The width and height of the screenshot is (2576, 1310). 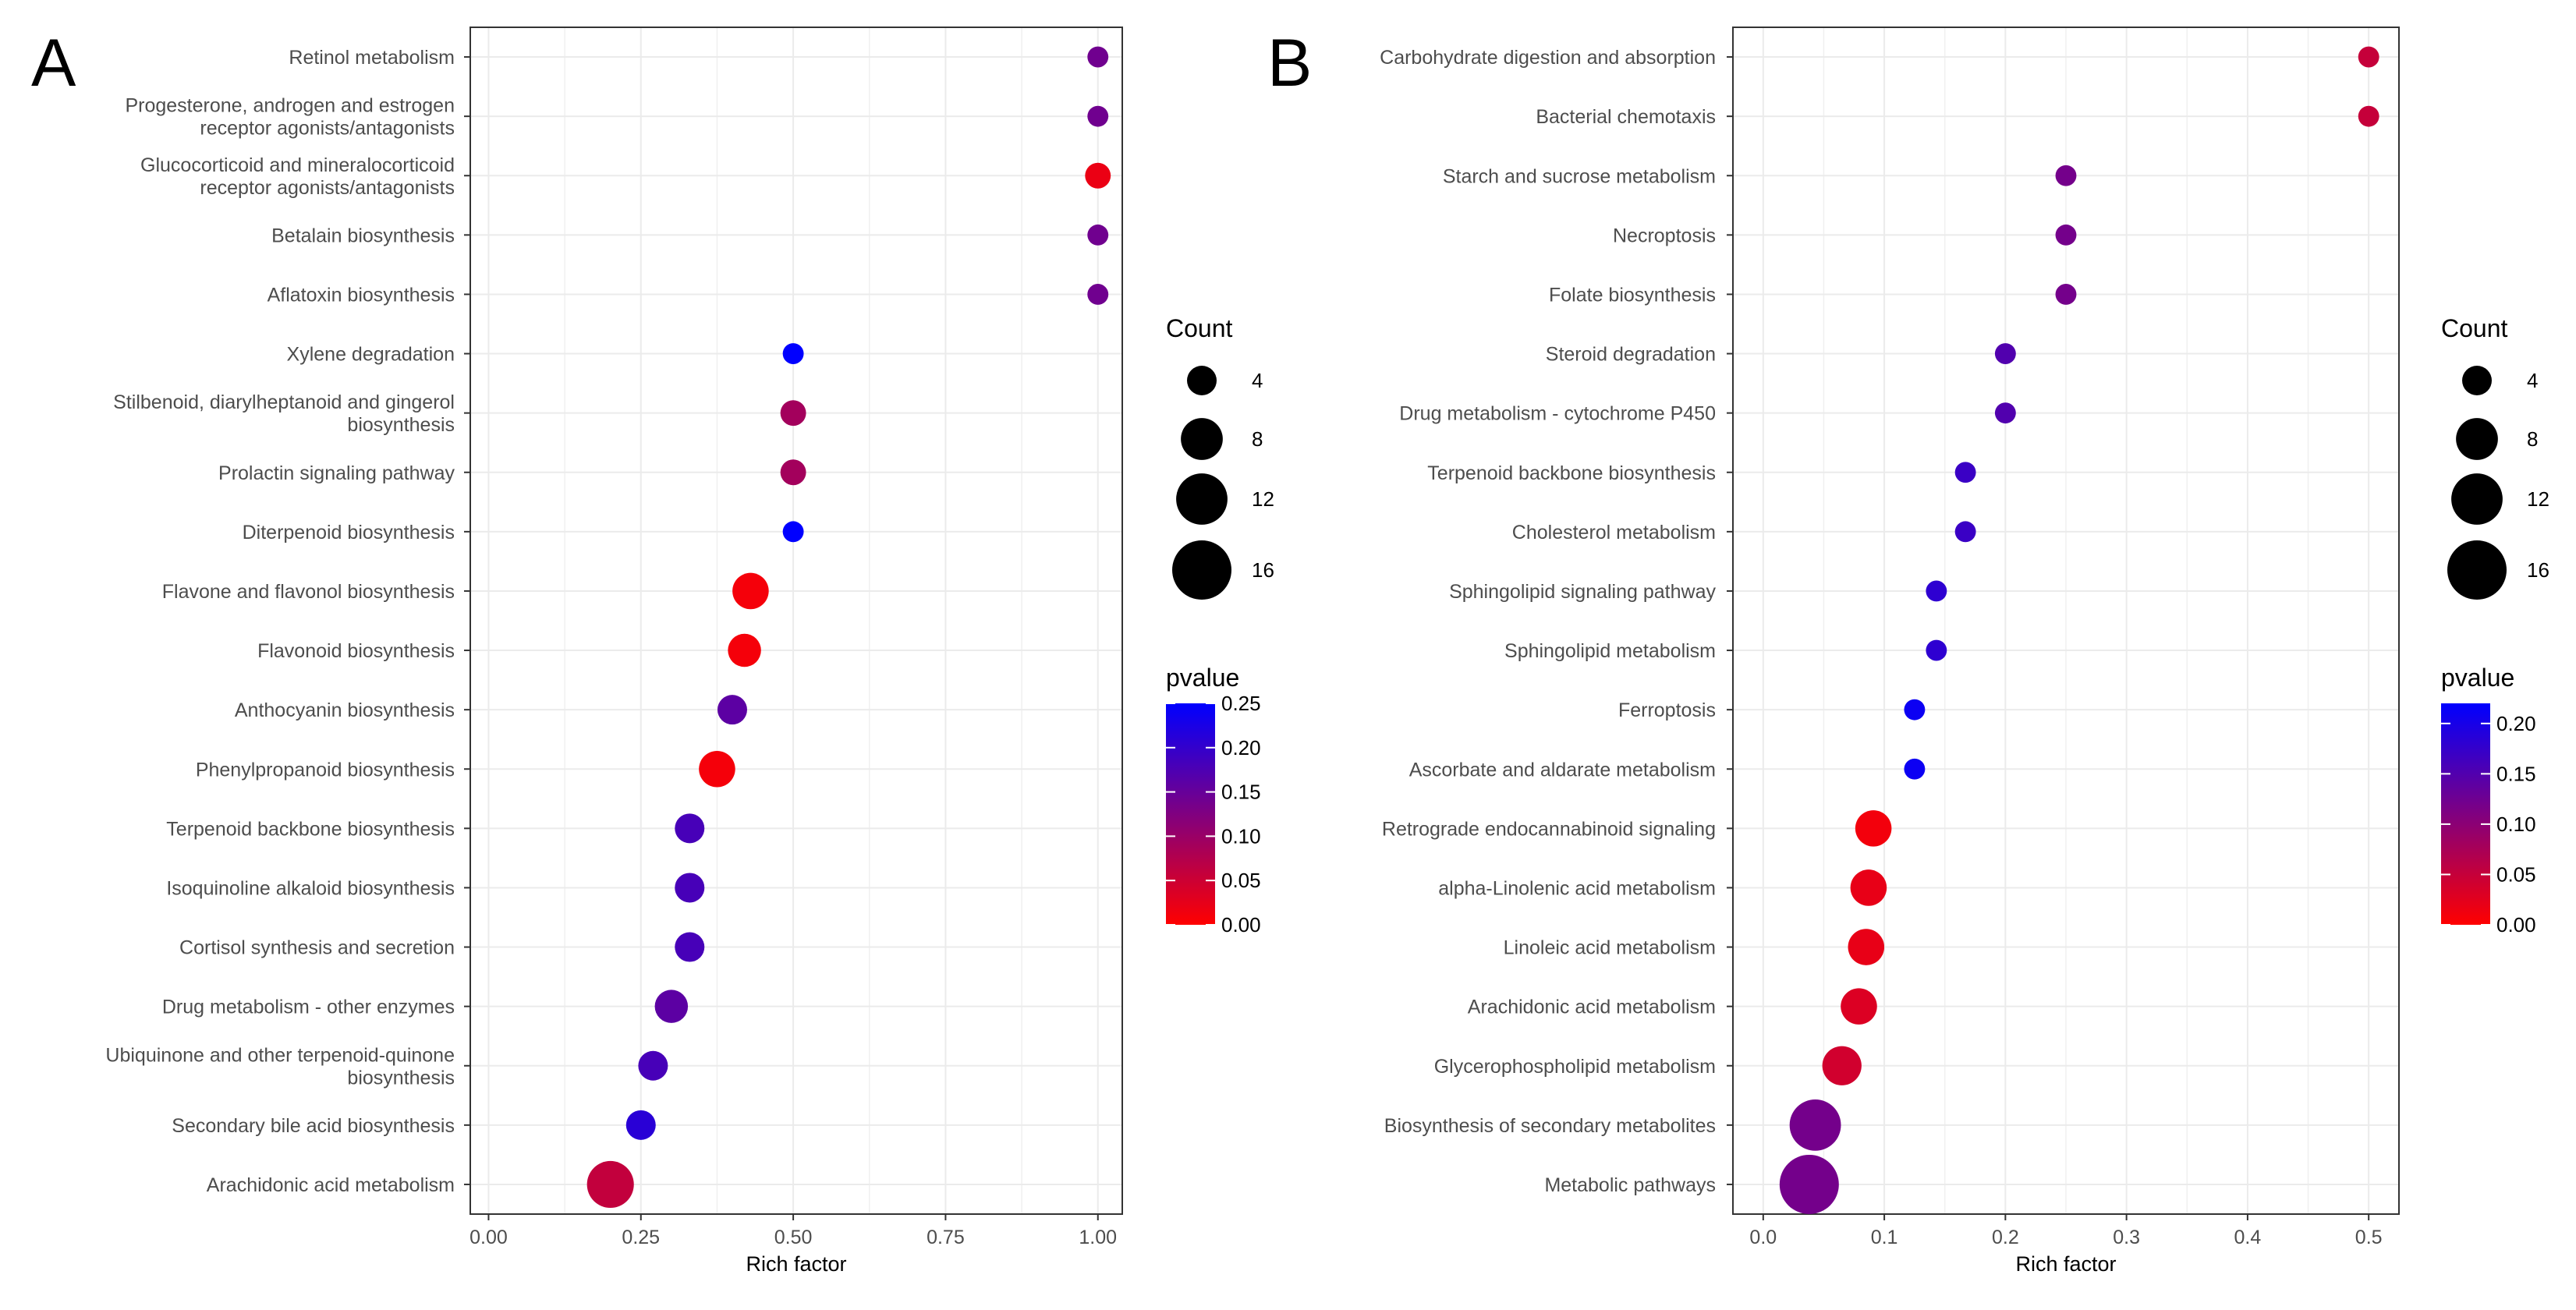 I want to click on panel-a-colorbar-label: 0.25, so click(x=1241, y=703).